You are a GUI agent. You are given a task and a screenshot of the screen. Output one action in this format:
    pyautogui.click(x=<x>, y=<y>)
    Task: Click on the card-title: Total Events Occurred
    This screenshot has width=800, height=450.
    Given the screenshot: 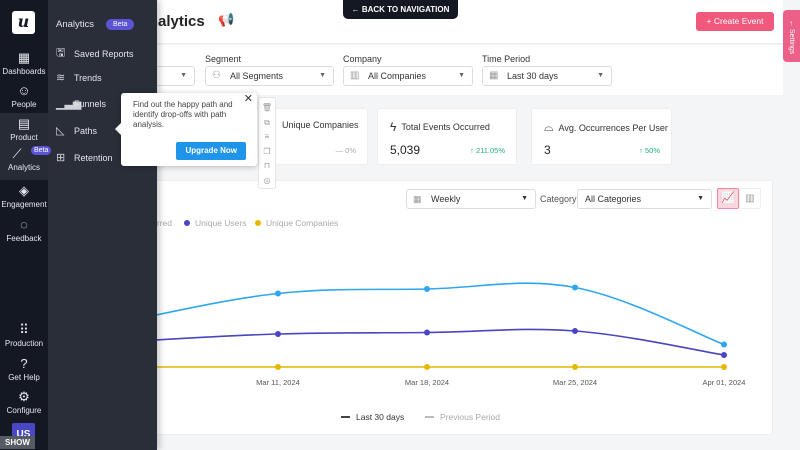 What is the action you would take?
    pyautogui.click(x=445, y=127)
    